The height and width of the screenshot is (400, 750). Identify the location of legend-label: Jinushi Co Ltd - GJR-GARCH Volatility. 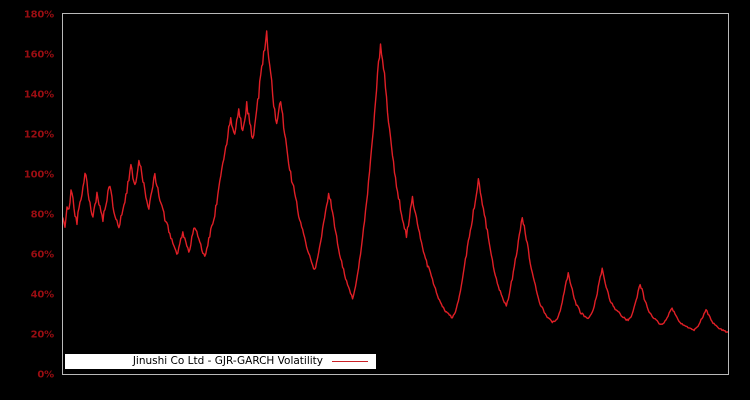
(227, 361).